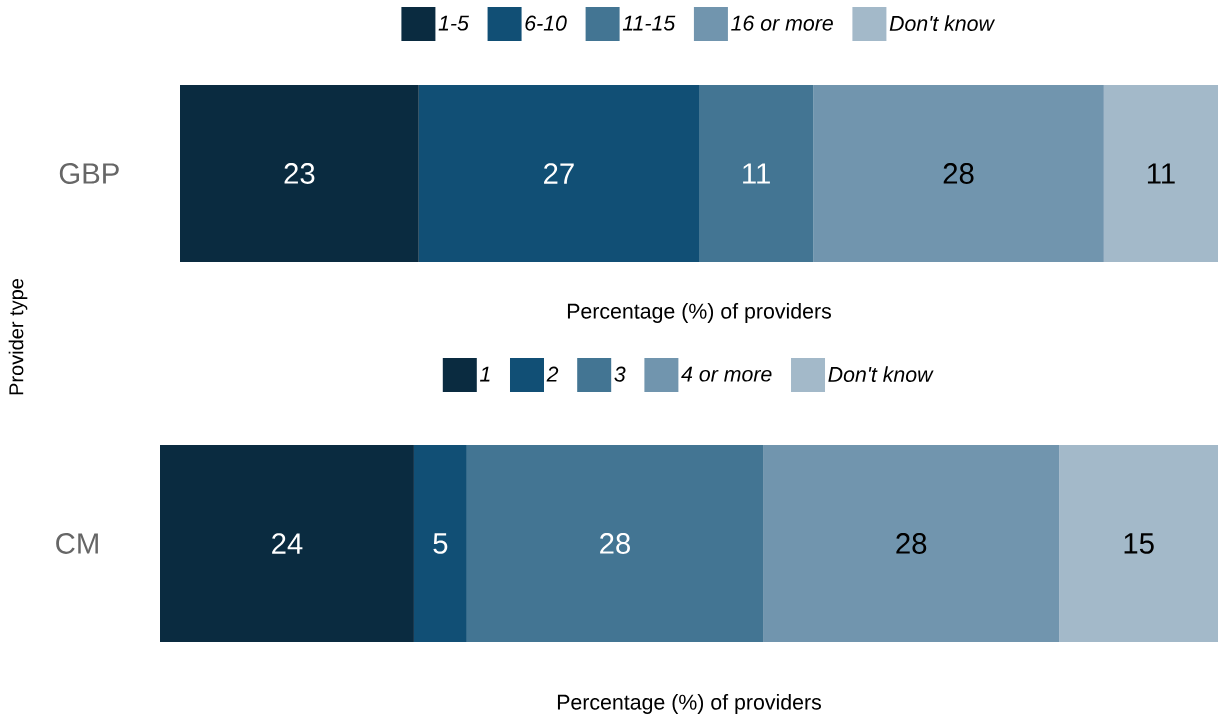 This screenshot has height=722, width=1219. What do you see at coordinates (18, 337) in the screenshot?
I see `y-axis-title: Provider type` at bounding box center [18, 337].